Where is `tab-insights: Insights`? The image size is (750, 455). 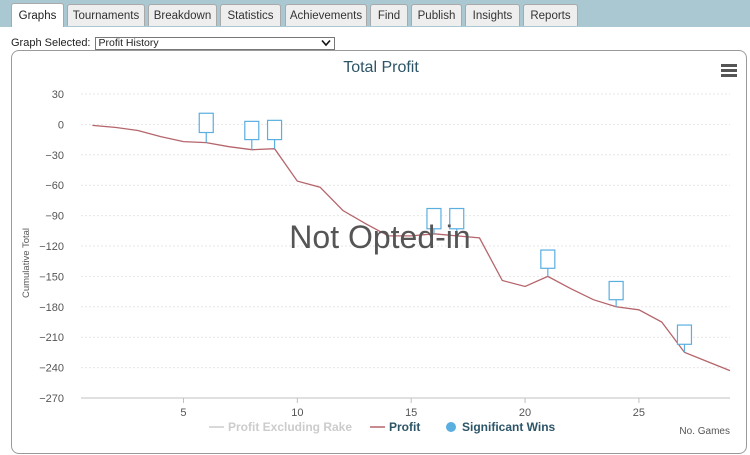 tab-insights: Insights is located at coordinates (492, 15).